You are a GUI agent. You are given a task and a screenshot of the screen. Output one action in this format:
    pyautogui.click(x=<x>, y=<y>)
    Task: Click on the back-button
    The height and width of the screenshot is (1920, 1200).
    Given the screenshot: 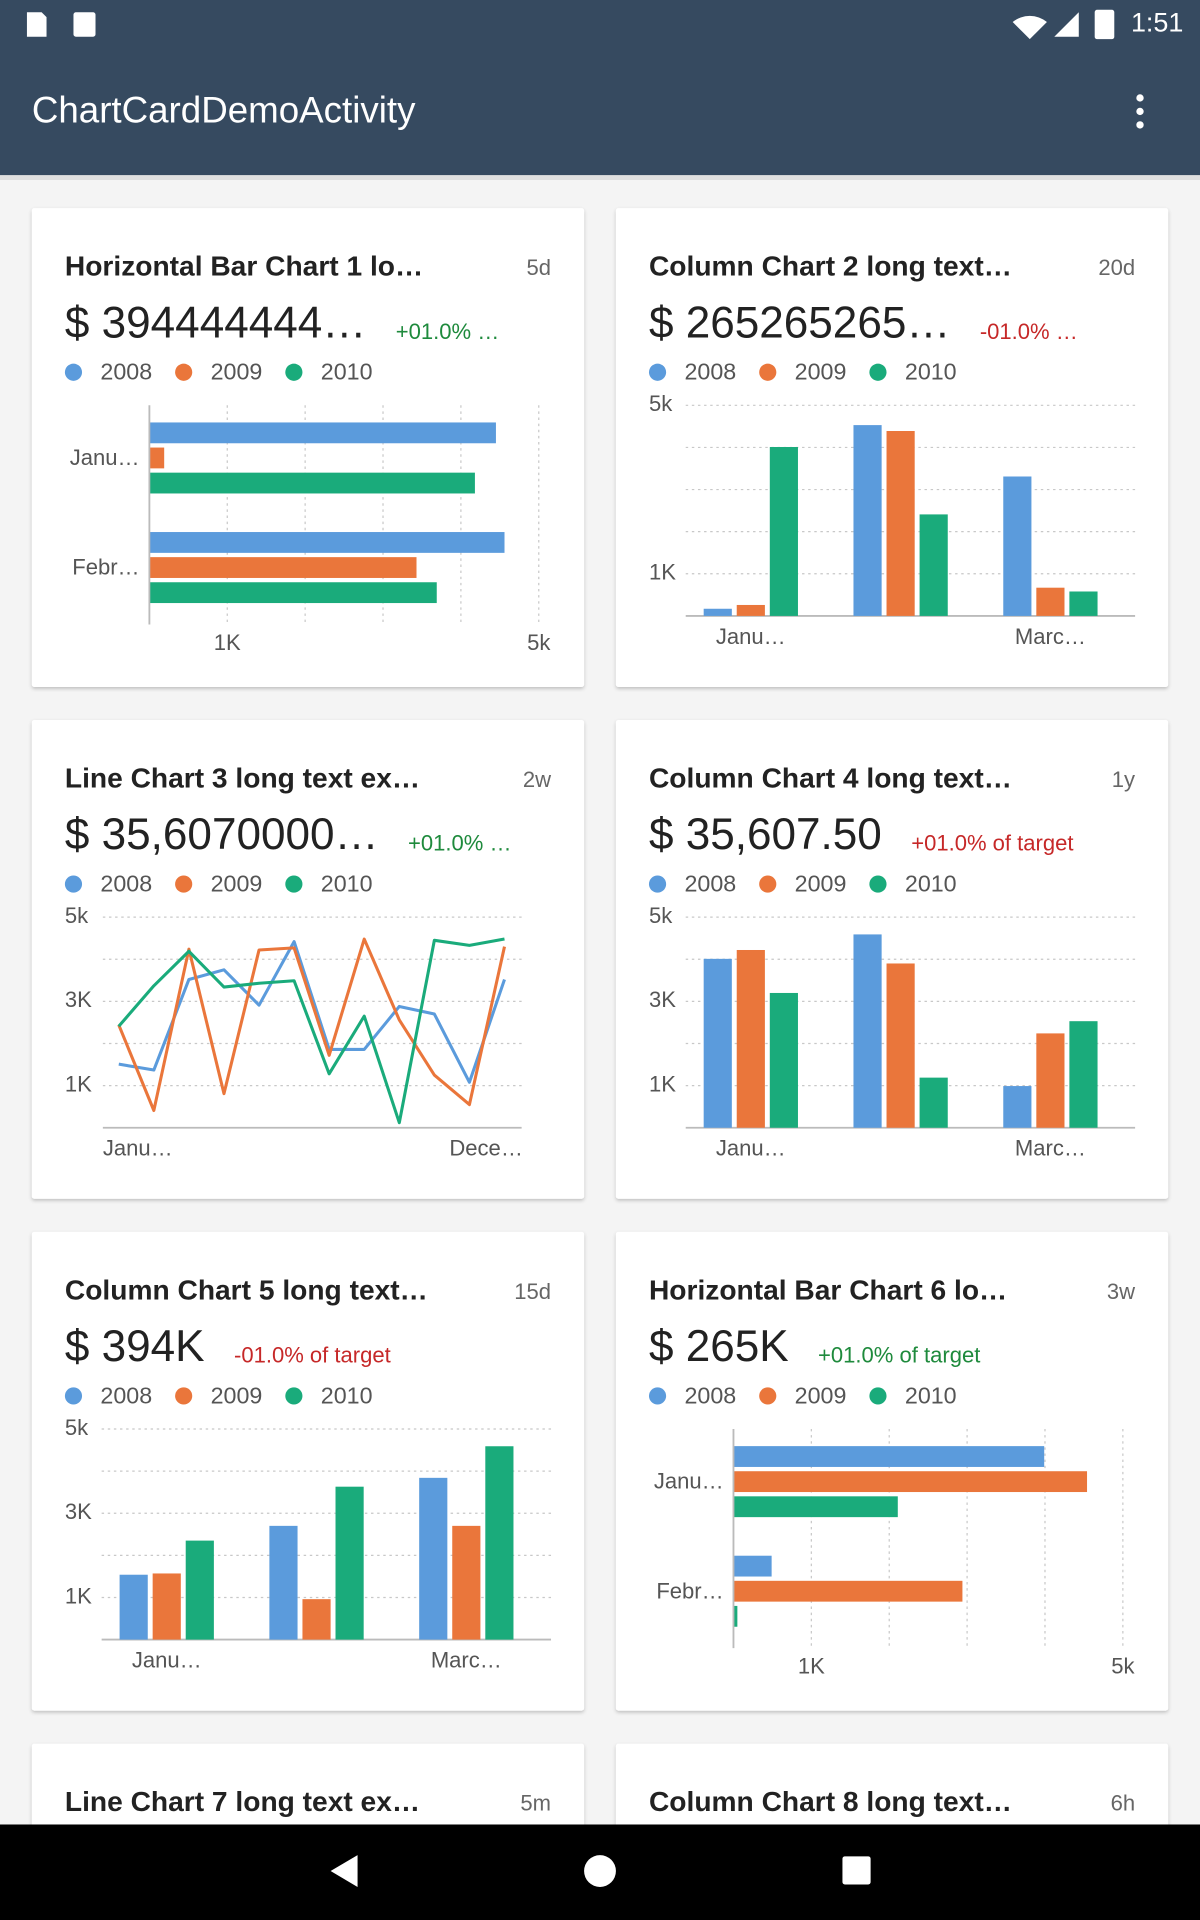 What is the action you would take?
    pyautogui.click(x=344, y=1871)
    